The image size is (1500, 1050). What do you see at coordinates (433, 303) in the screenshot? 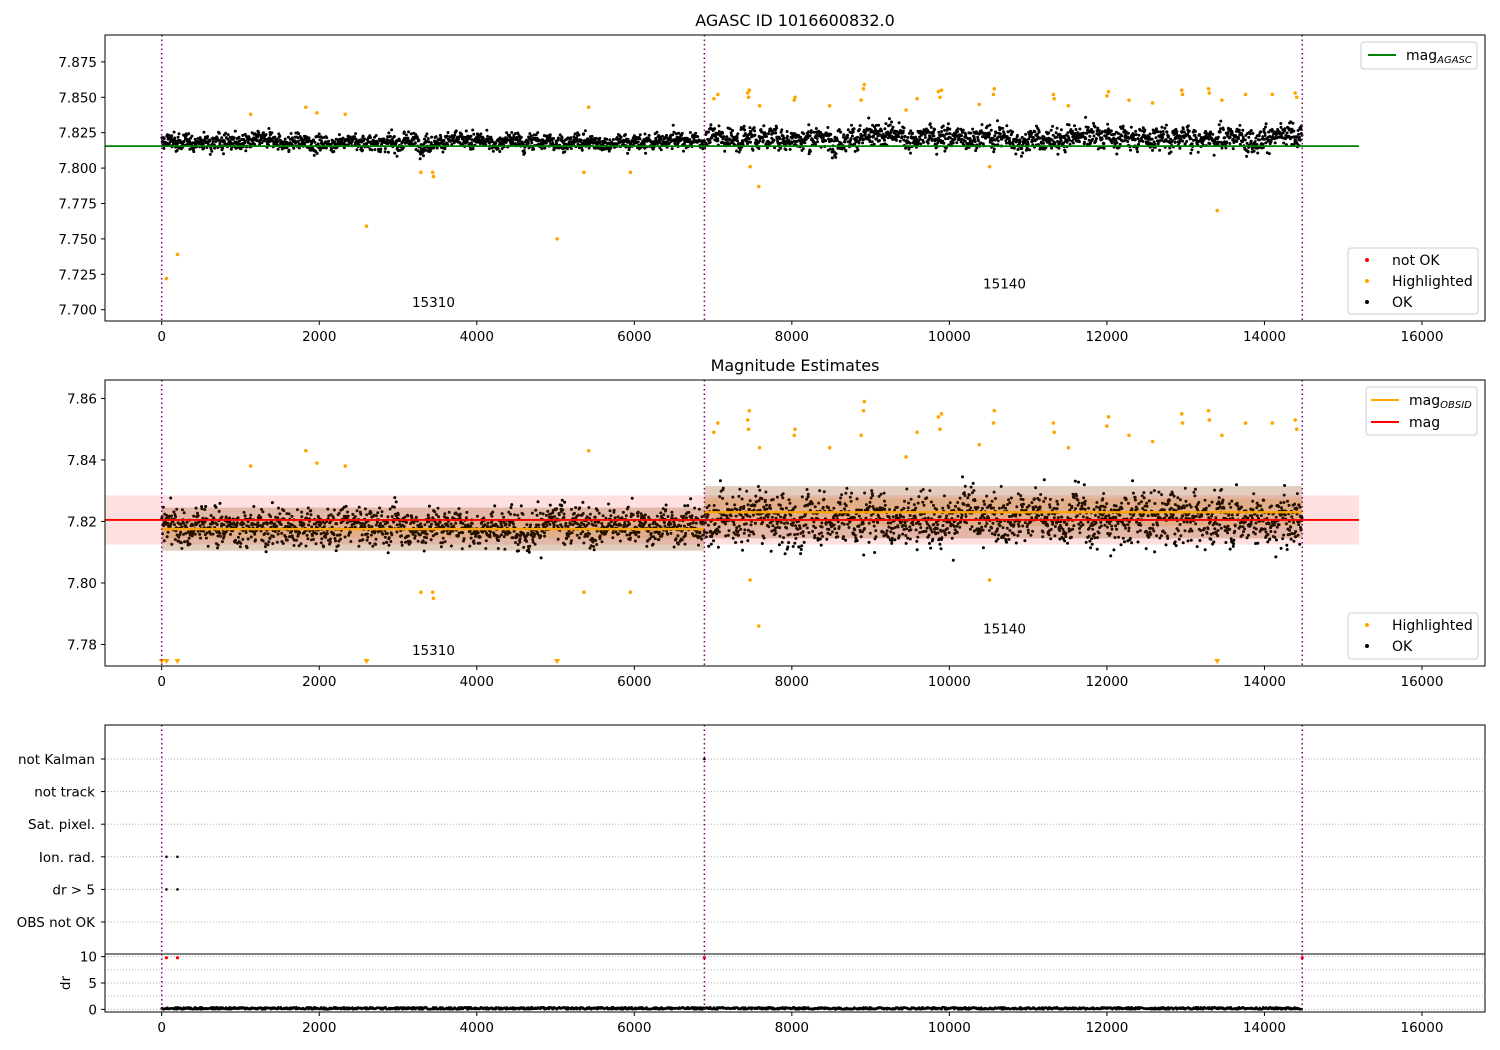
I see `obsid-annotation: 15310` at bounding box center [433, 303].